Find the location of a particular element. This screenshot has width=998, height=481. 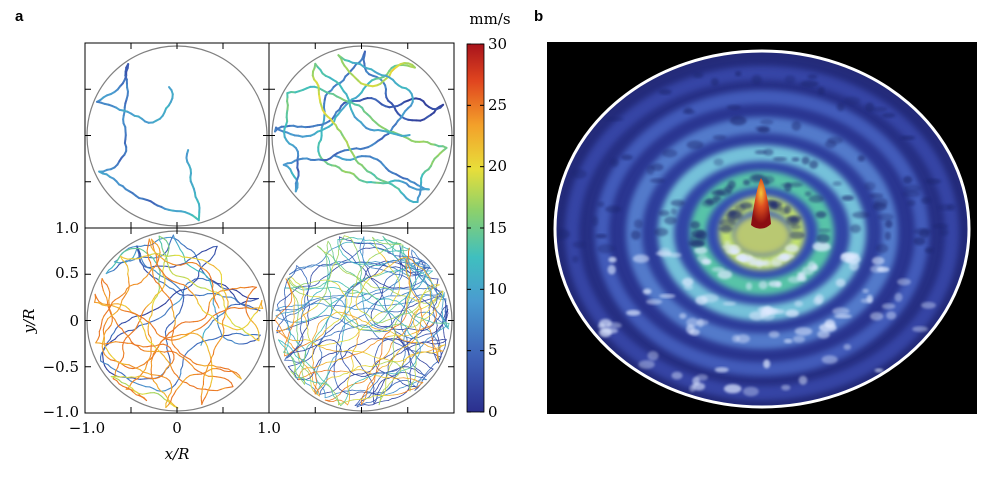

trajectory-plot-bottom-right is located at coordinates (362, 321).